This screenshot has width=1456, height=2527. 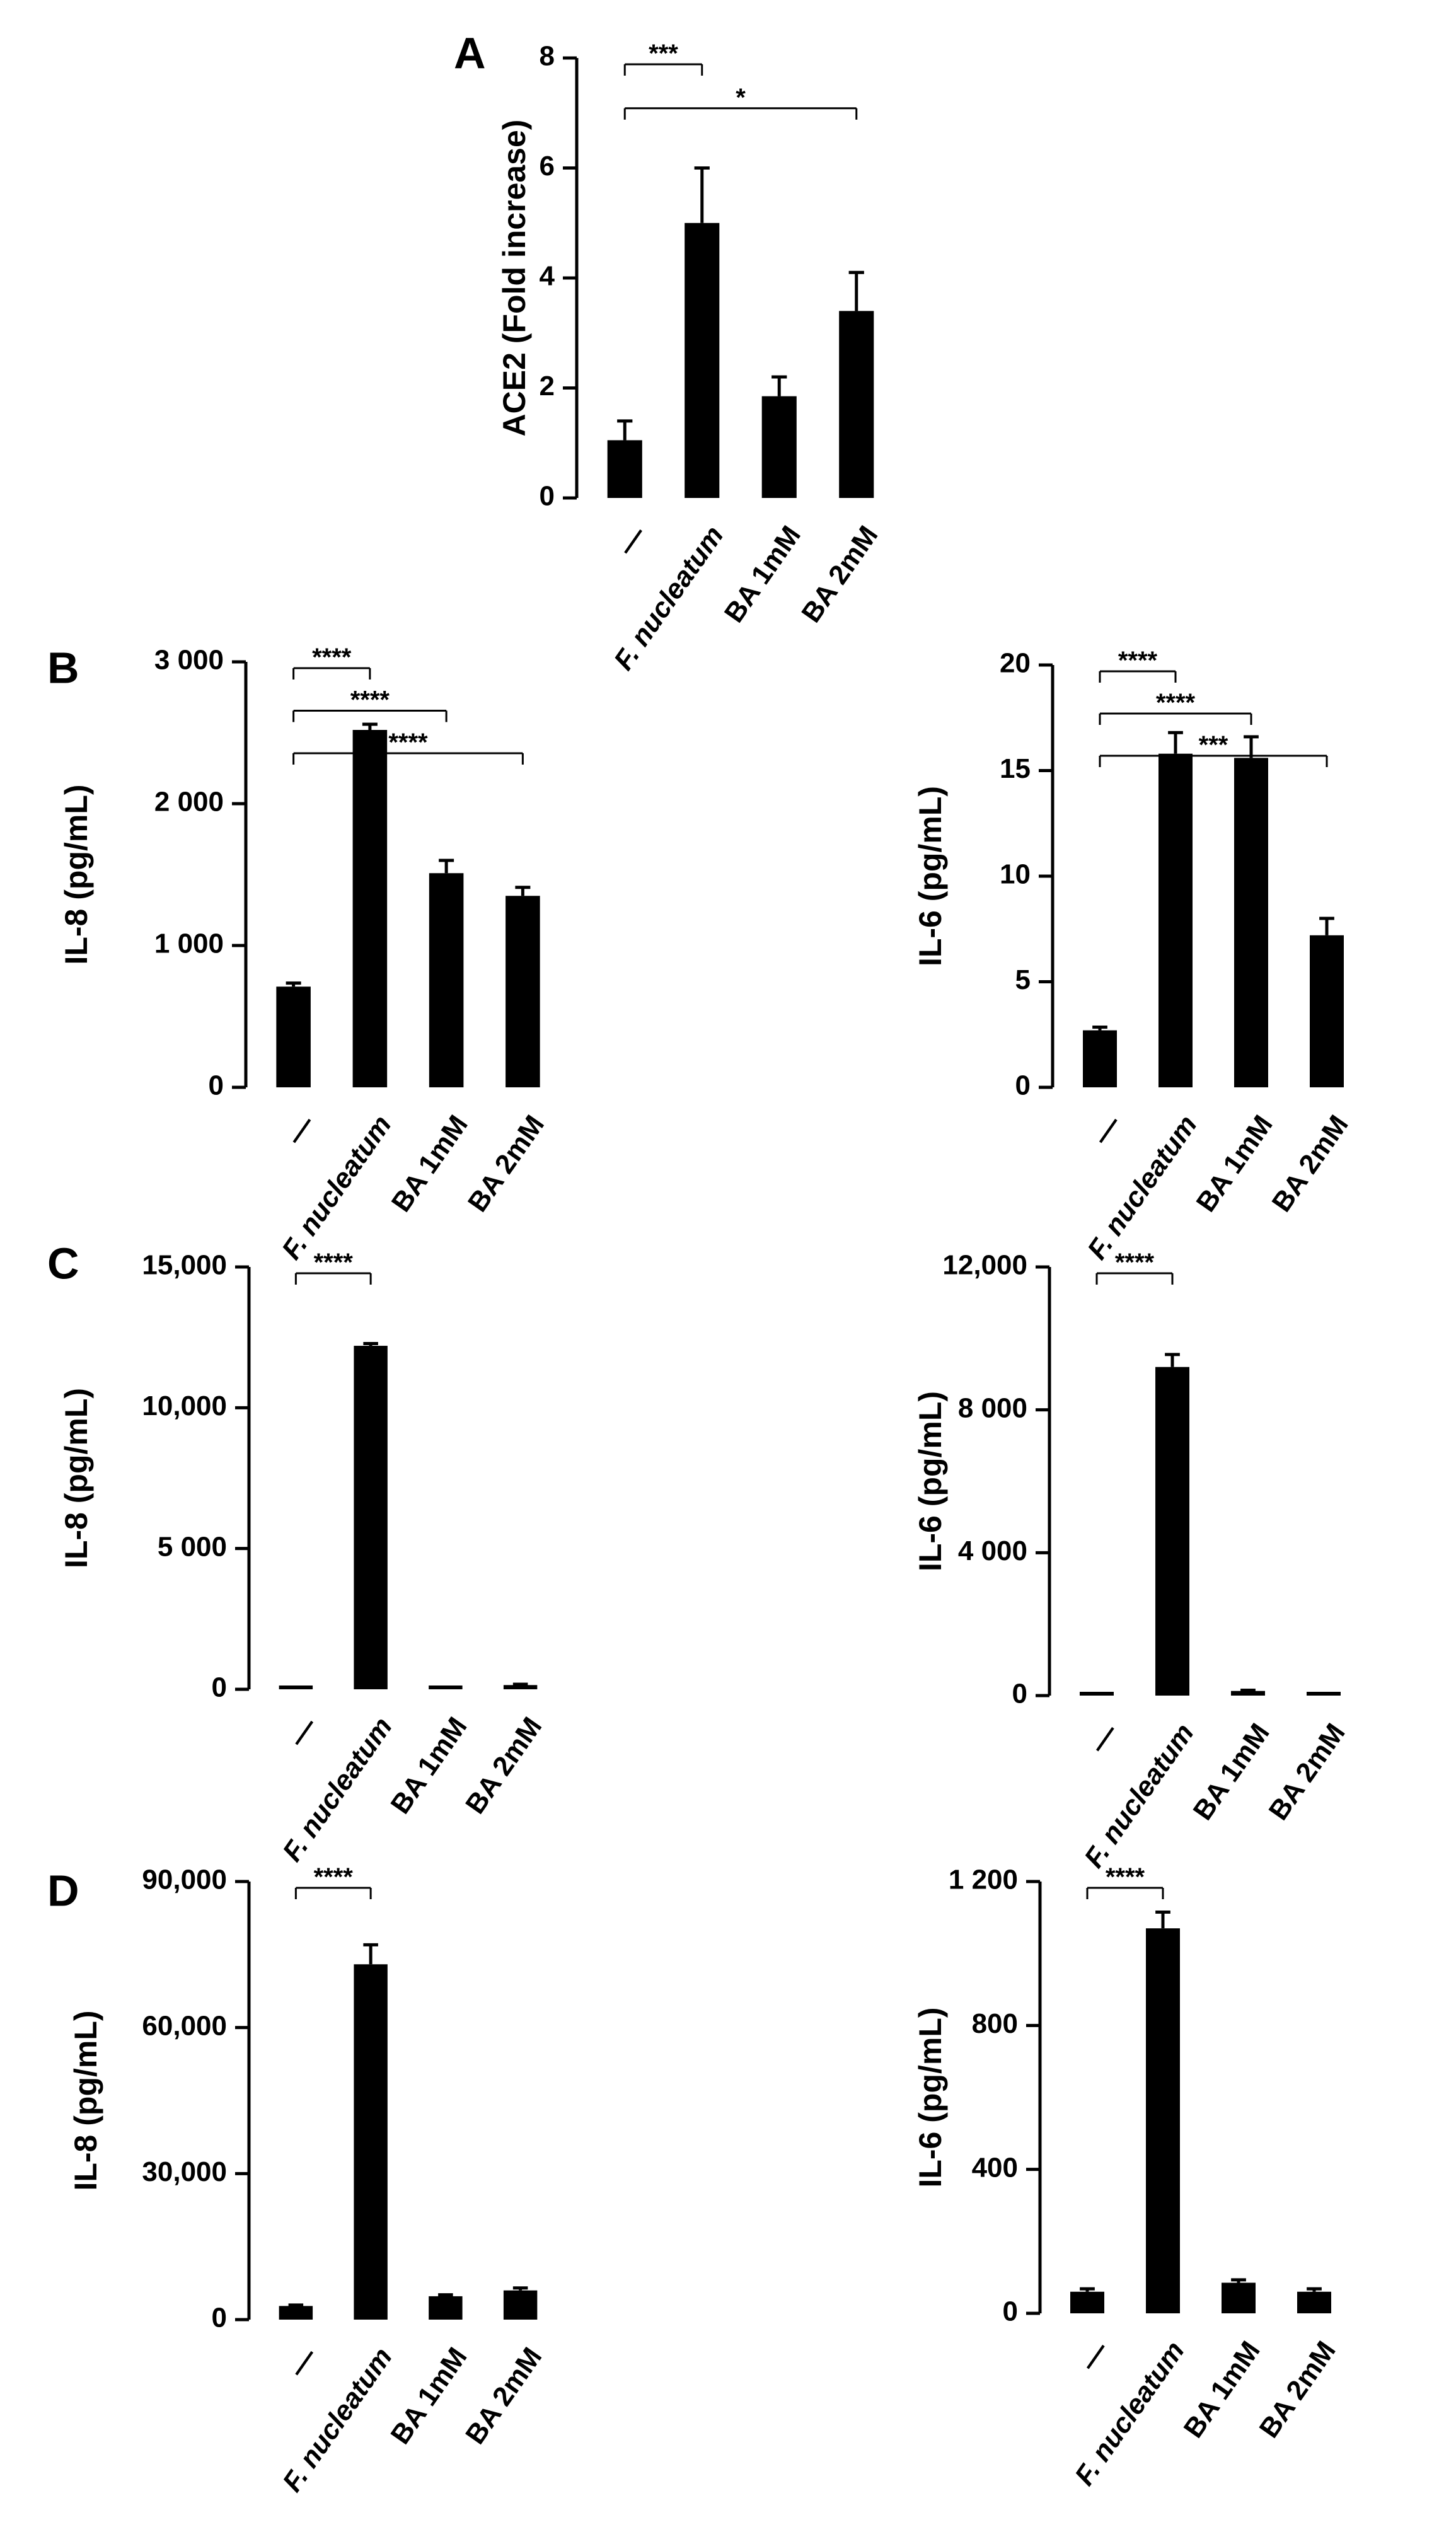 What do you see at coordinates (992, 1550) in the screenshot?
I see `y-tick-label: 4 000` at bounding box center [992, 1550].